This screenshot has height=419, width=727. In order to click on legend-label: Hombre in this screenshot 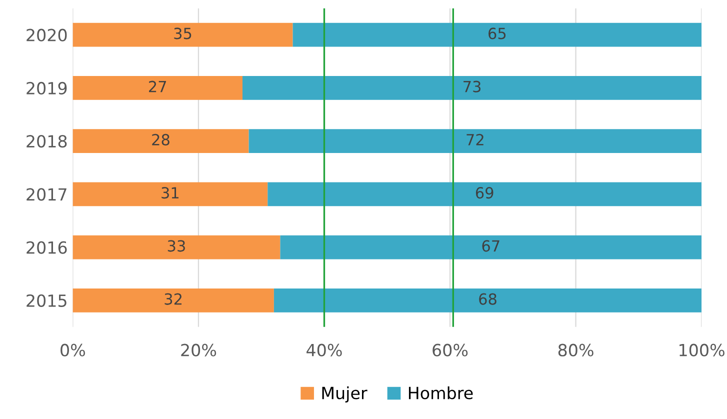, I will do `click(440, 393)`.